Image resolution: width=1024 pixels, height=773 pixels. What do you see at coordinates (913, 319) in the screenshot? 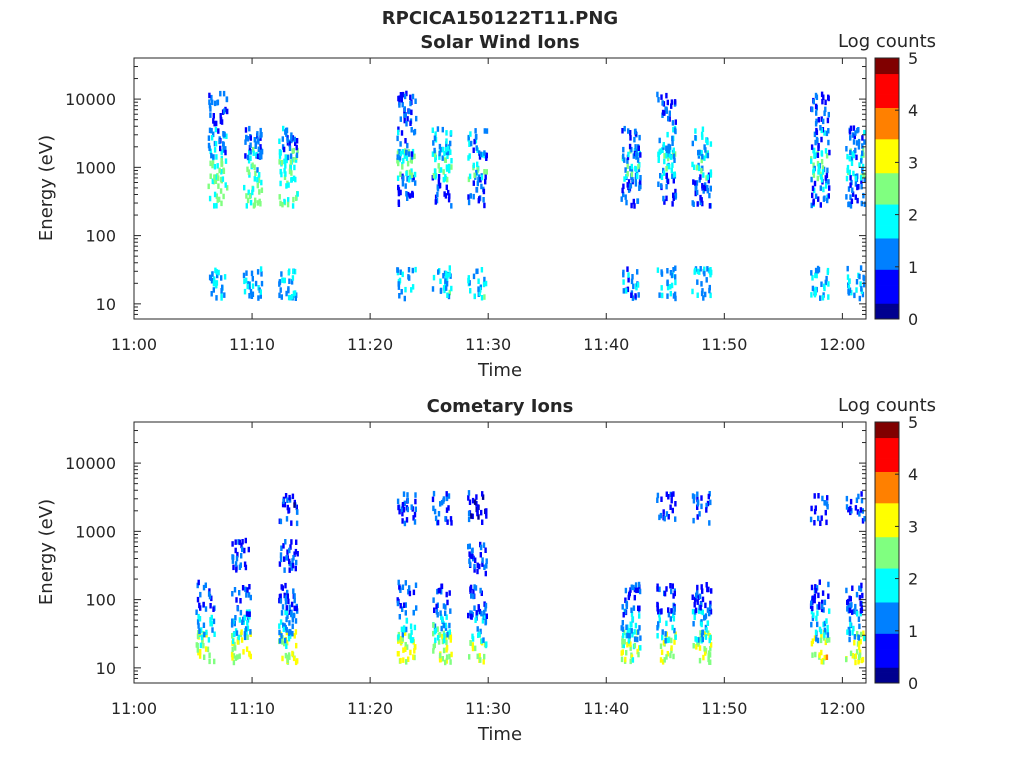
I see `colorbar-tick-label: 0` at bounding box center [913, 319].